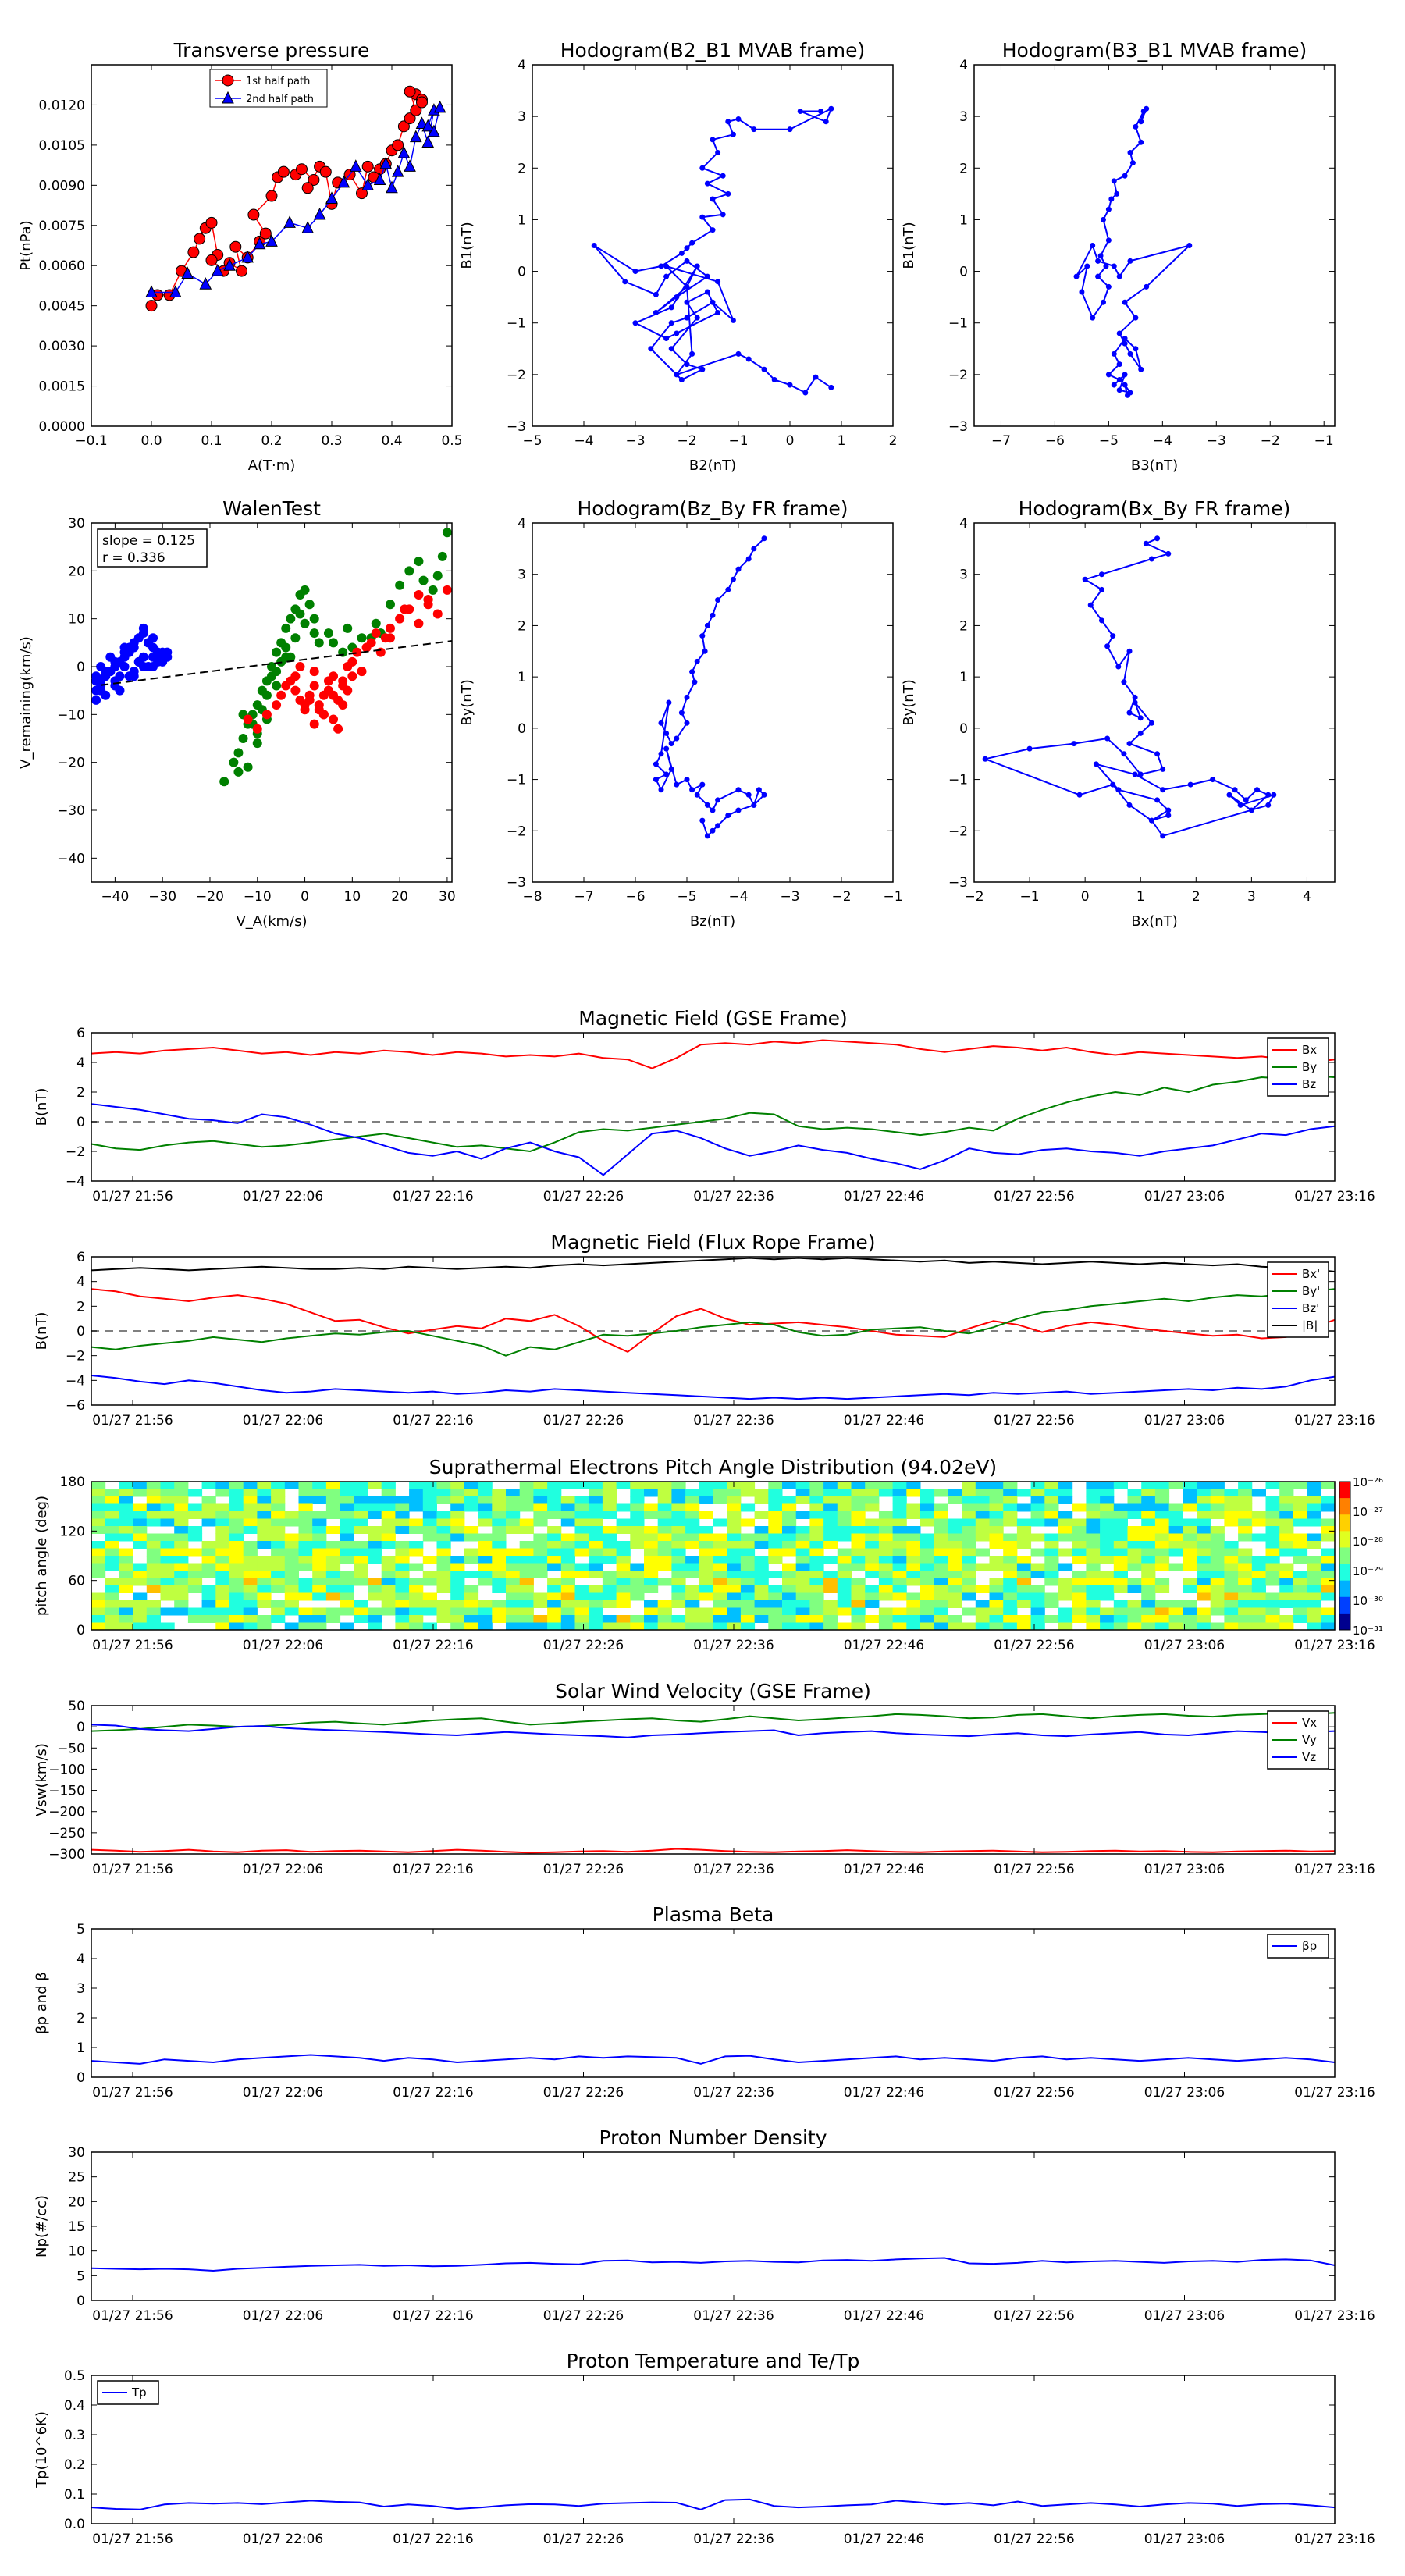 The width and height of the screenshot is (1405, 2576). I want to click on plot-frame, so click(714, 2226).